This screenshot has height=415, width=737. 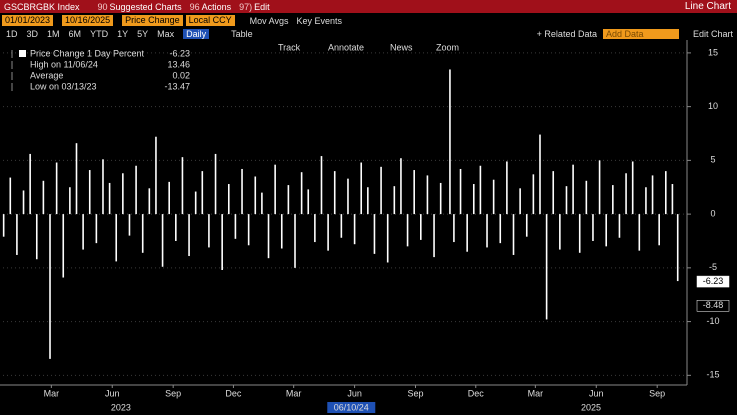 I want to click on menu: Actions, so click(x=216, y=6).